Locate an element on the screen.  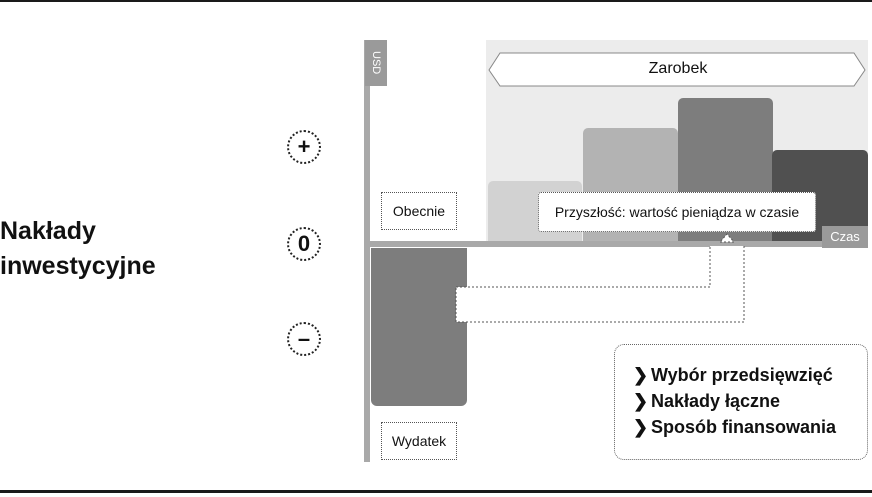
y-axis-label: USD is located at coordinates (376, 63).